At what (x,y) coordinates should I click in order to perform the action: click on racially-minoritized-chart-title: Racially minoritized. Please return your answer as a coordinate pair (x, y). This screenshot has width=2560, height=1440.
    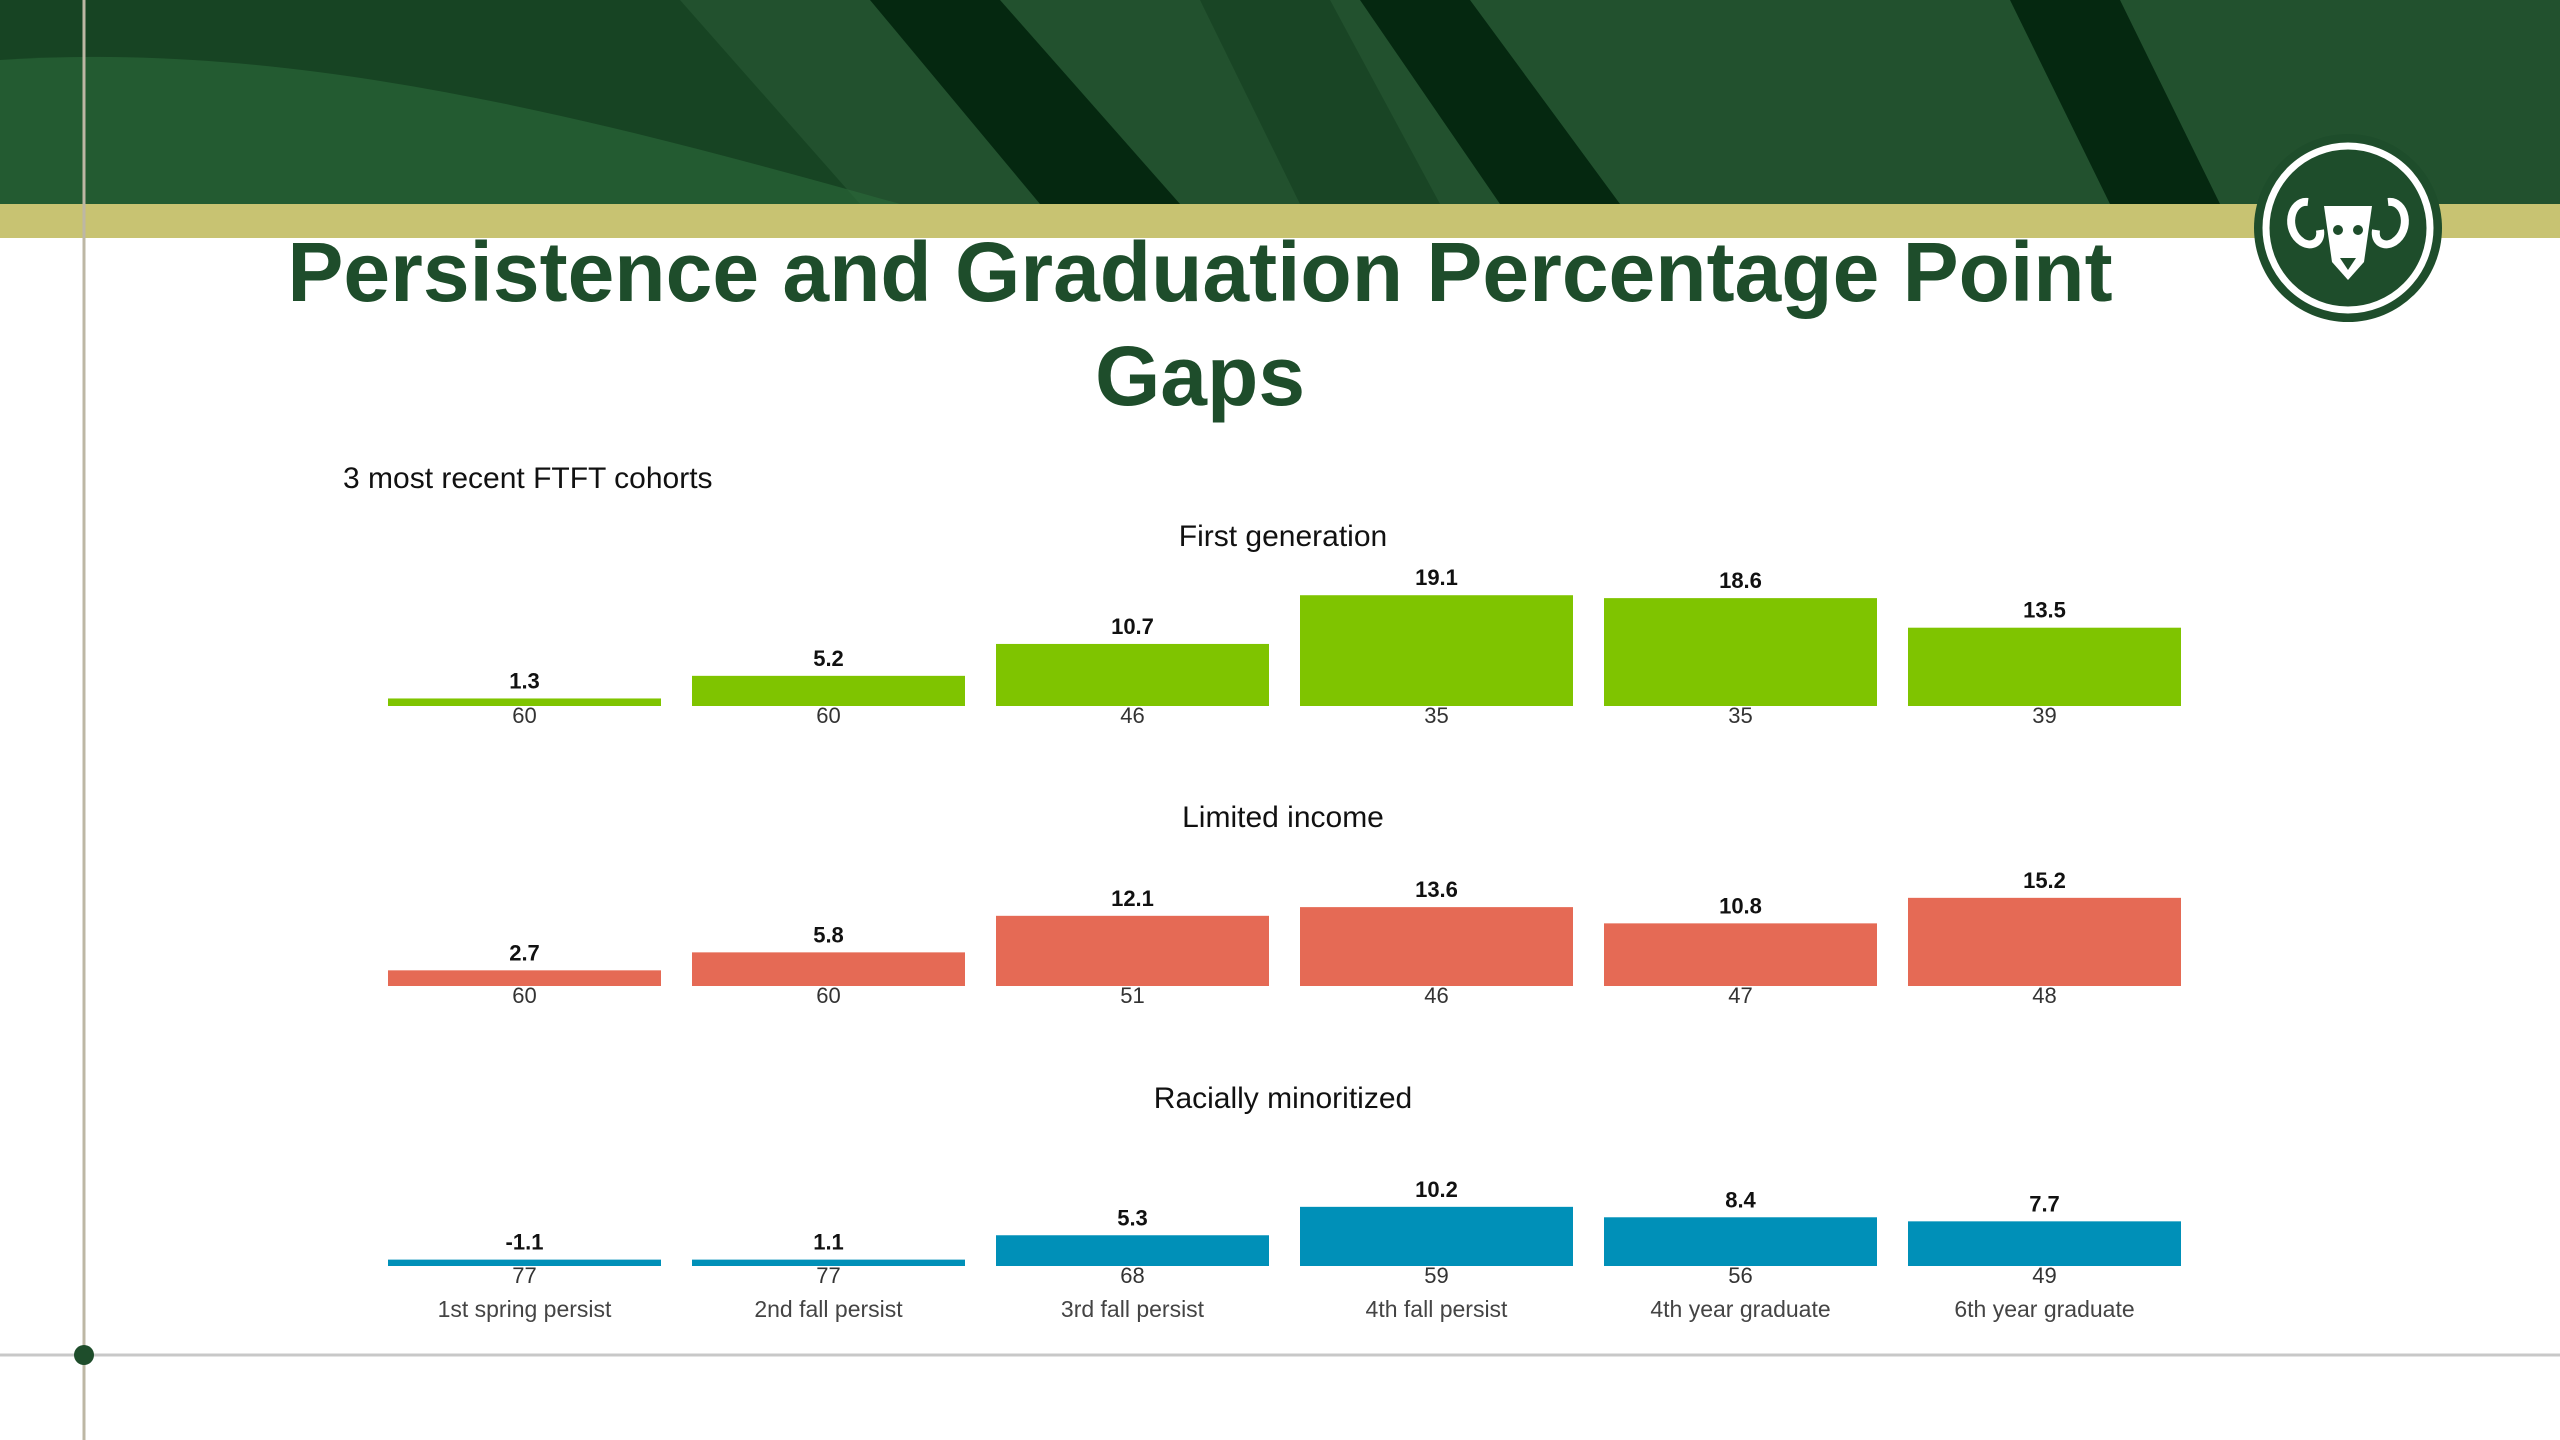
    Looking at the image, I should click on (1283, 1098).